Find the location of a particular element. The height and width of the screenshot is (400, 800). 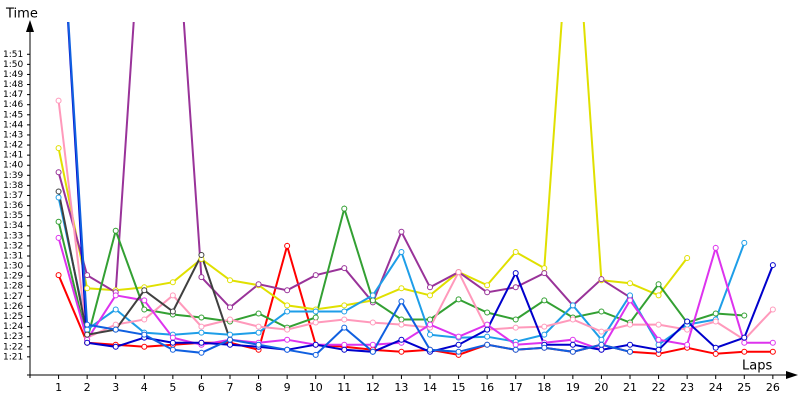

y-tick-label: 1:31 is located at coordinates (13, 256).